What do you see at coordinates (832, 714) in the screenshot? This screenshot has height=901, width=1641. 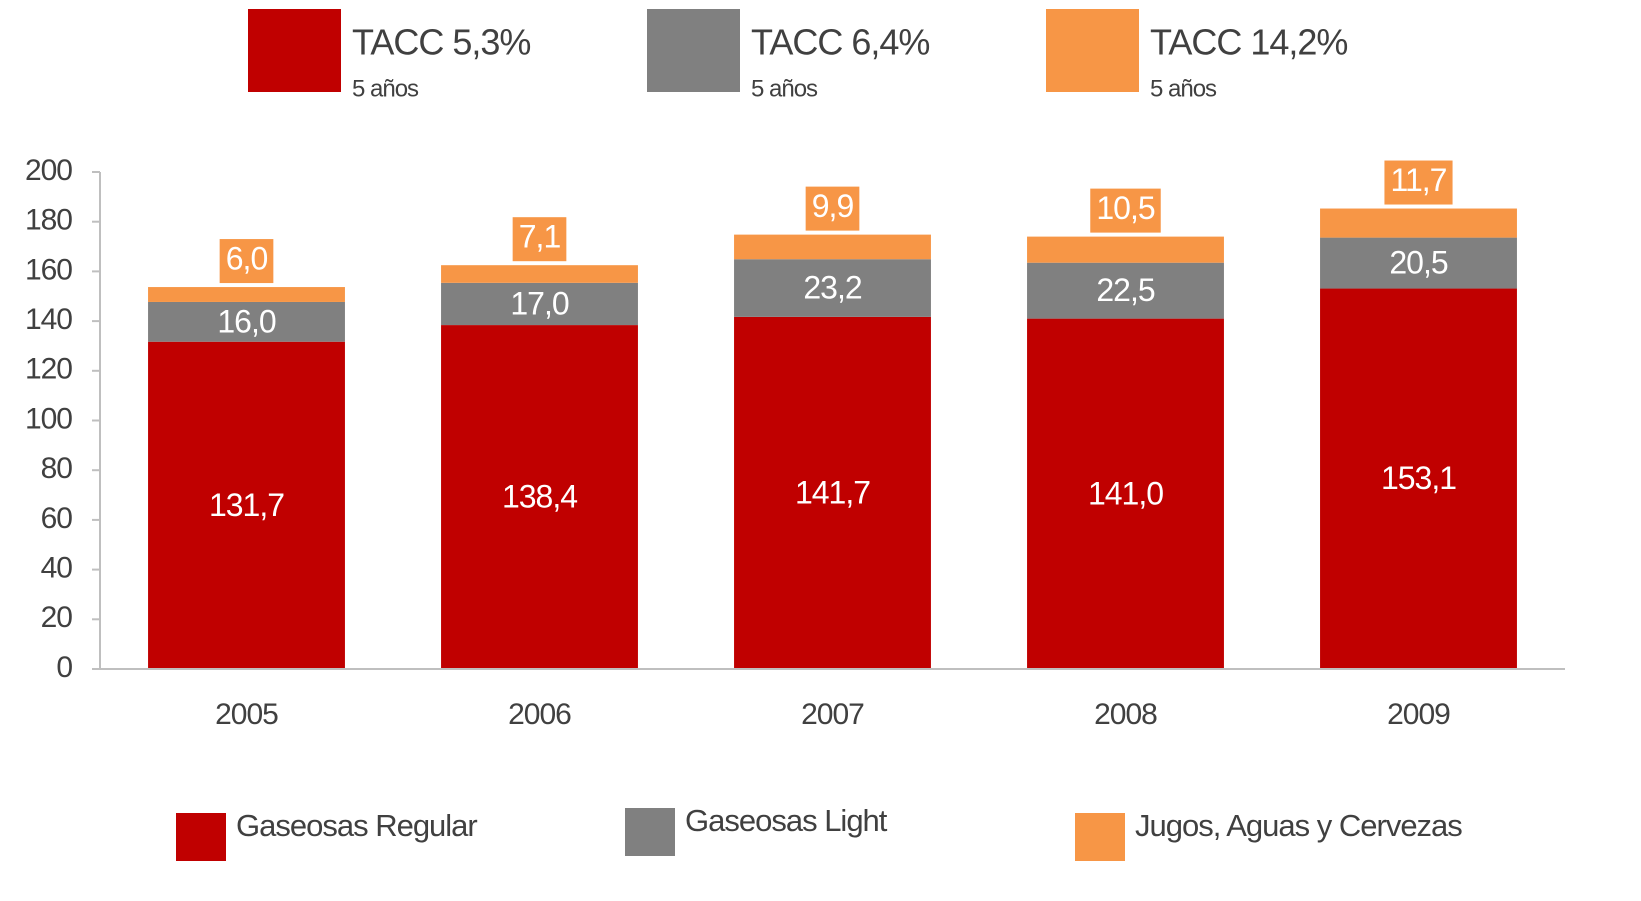 I see `x-tick-label: 2007` at bounding box center [832, 714].